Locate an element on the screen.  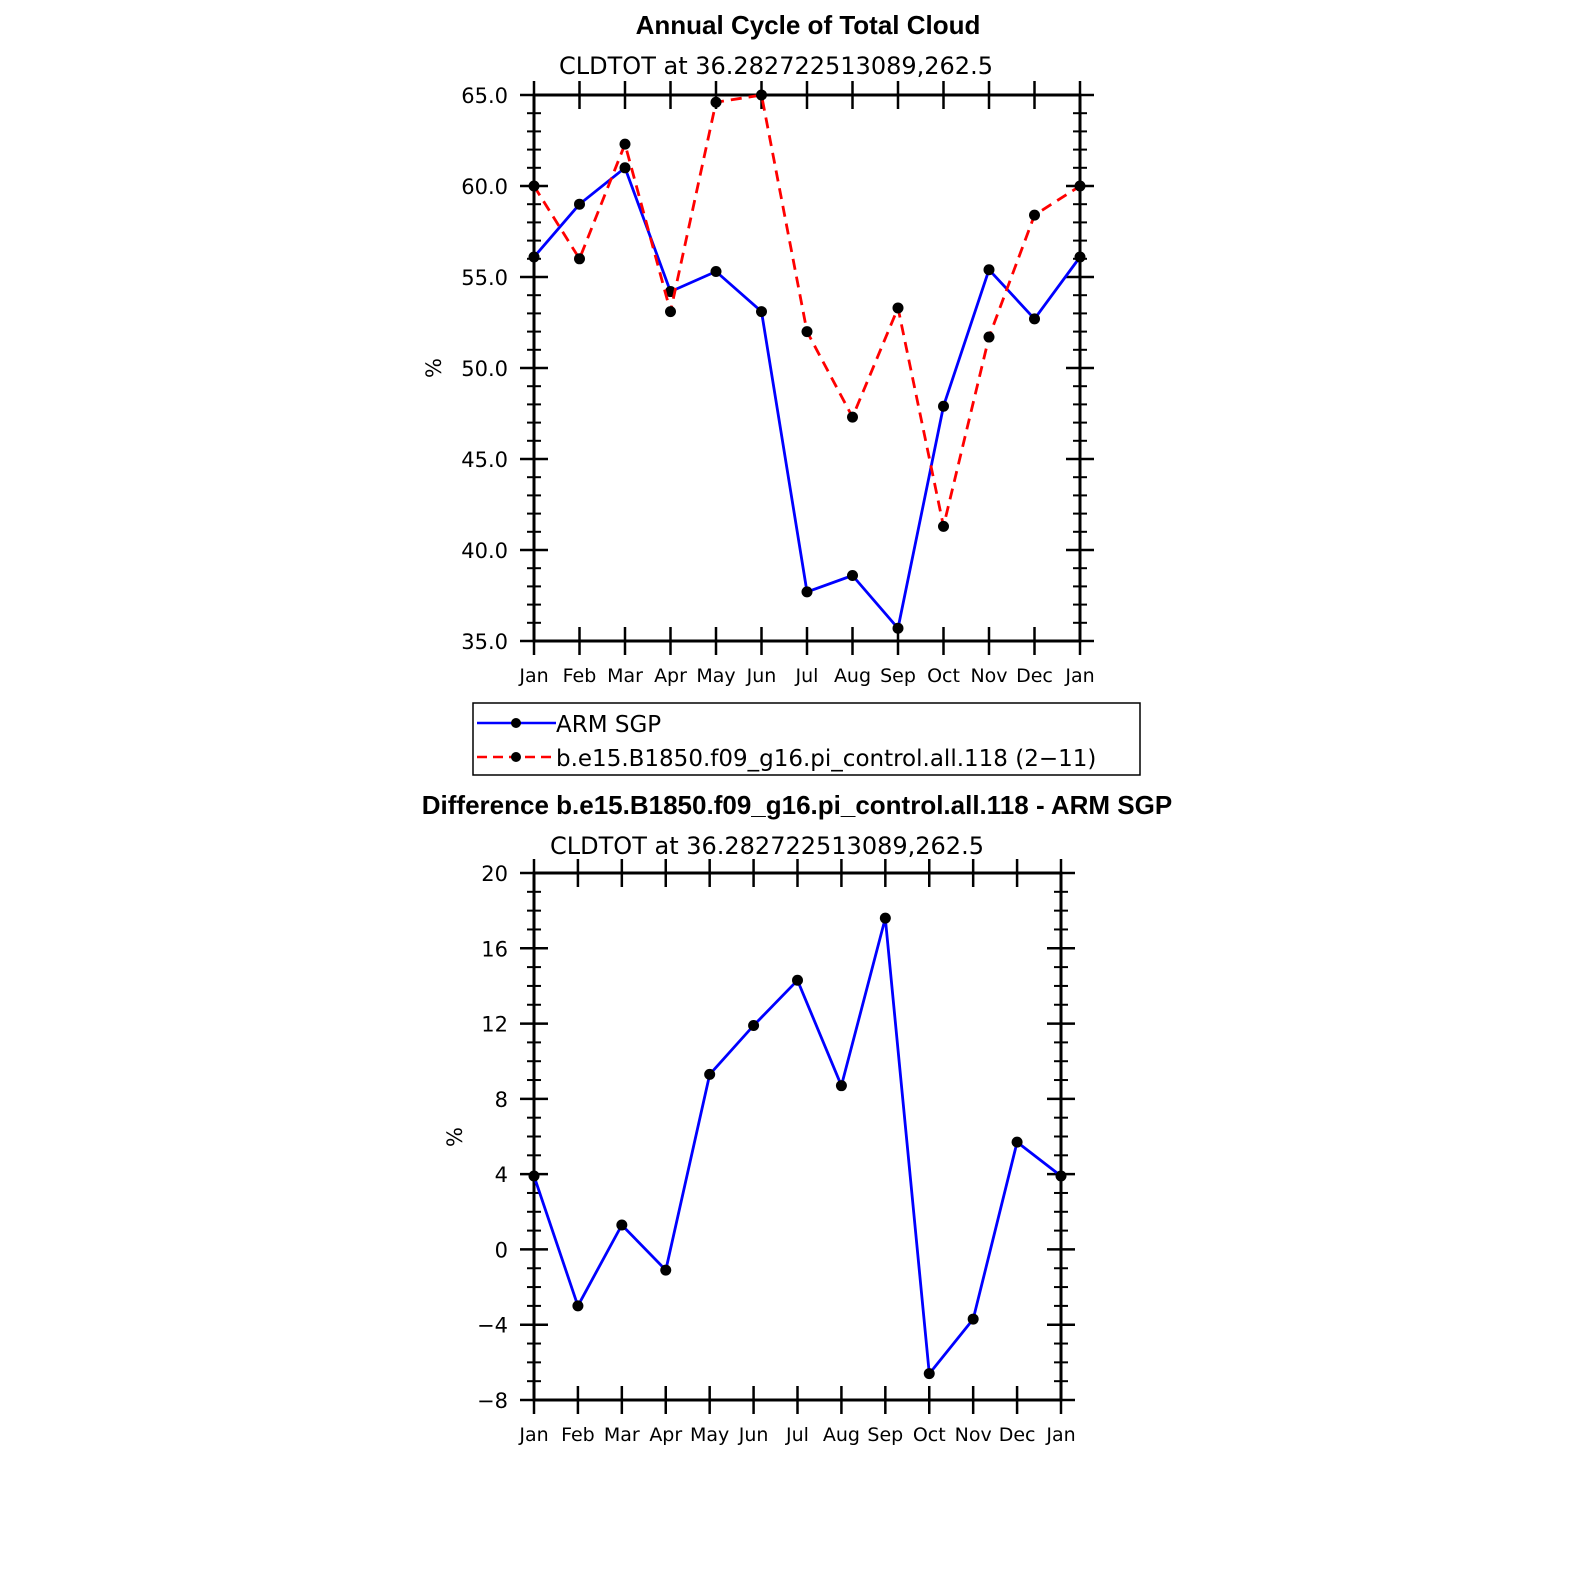
data-point-b-e15-b1850-f09-g16-pi-control-all-118-2-11-apr is located at coordinates (670, 312).